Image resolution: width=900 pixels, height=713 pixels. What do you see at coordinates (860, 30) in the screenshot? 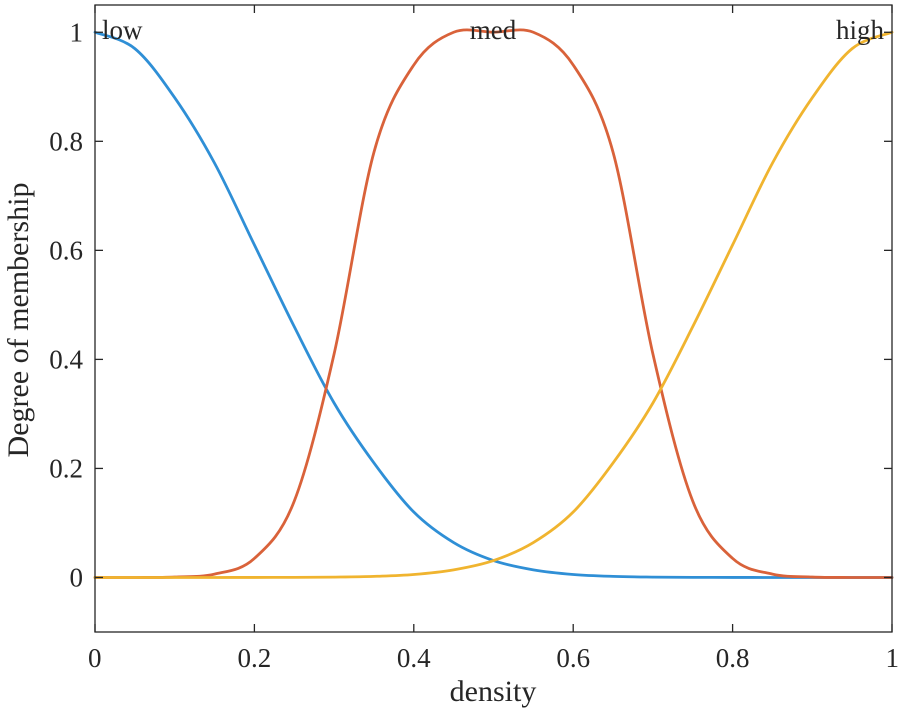
I see `series-label-high: high` at bounding box center [860, 30].